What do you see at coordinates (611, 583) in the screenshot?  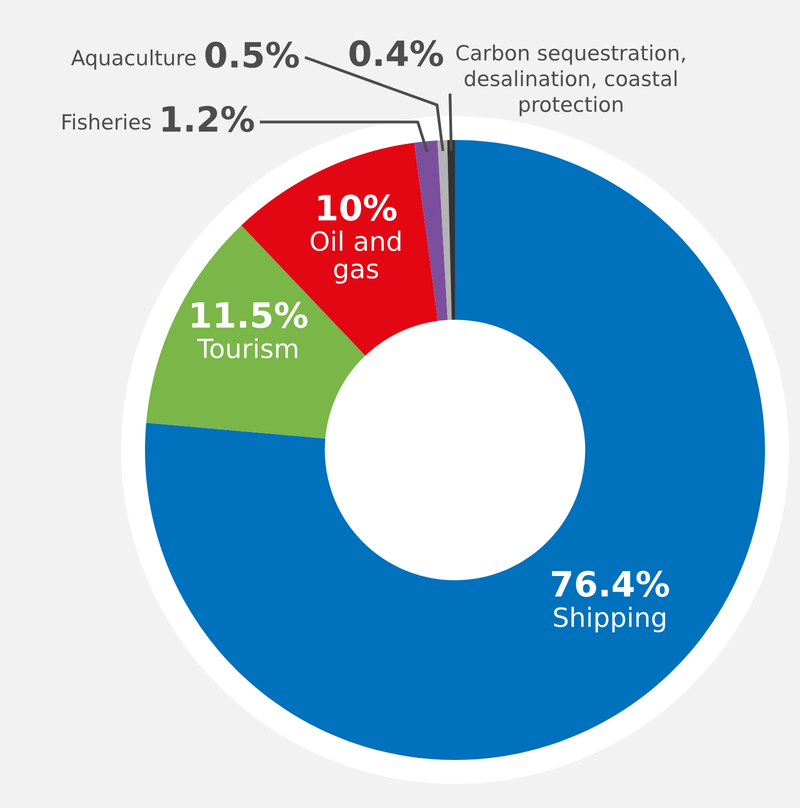 I see `data-label: 76.4%` at bounding box center [611, 583].